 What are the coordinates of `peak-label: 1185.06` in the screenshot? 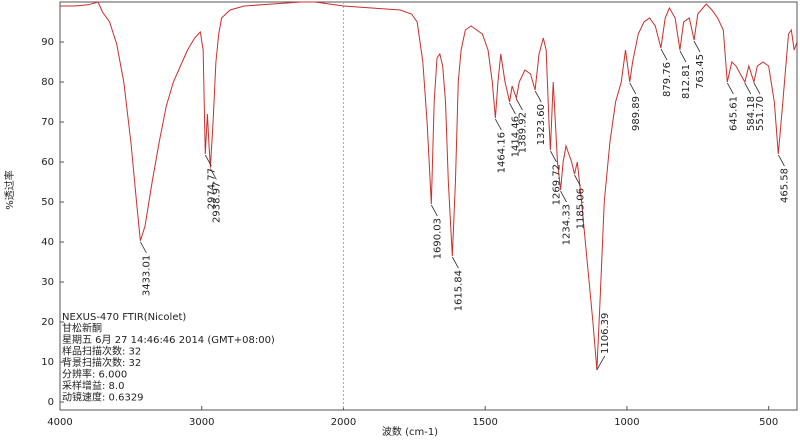 It's located at (580, 208).